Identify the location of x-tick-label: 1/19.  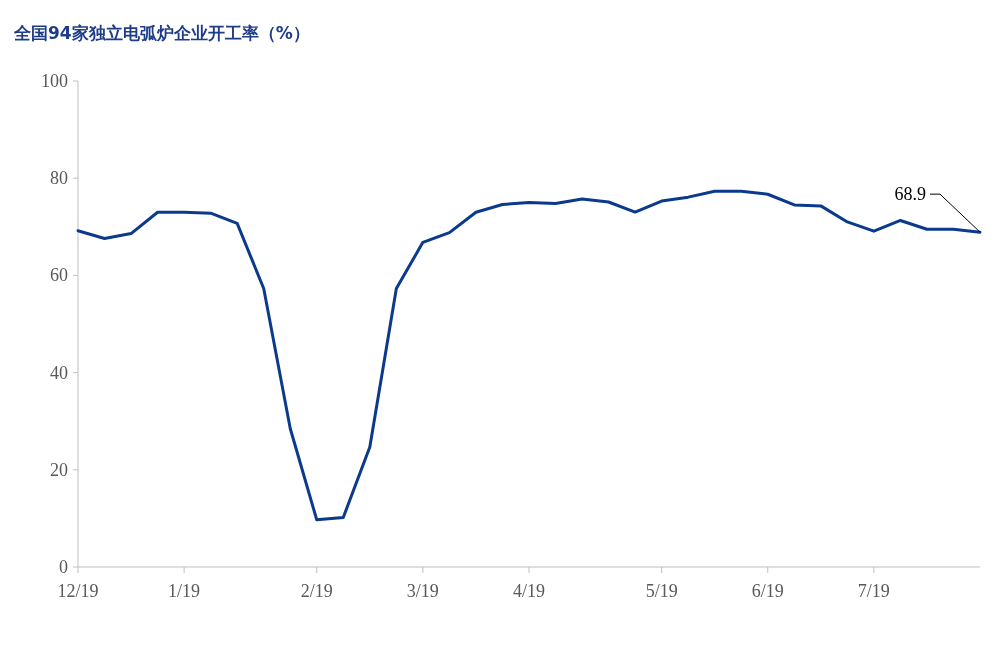
(184, 591).